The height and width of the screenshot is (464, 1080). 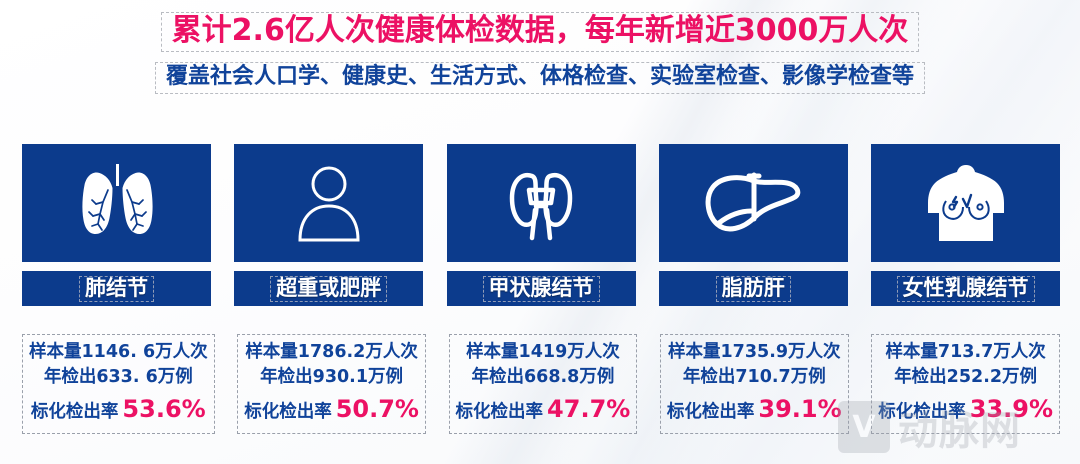 I want to click on card-label: 脂肪肝, so click(x=753, y=287).